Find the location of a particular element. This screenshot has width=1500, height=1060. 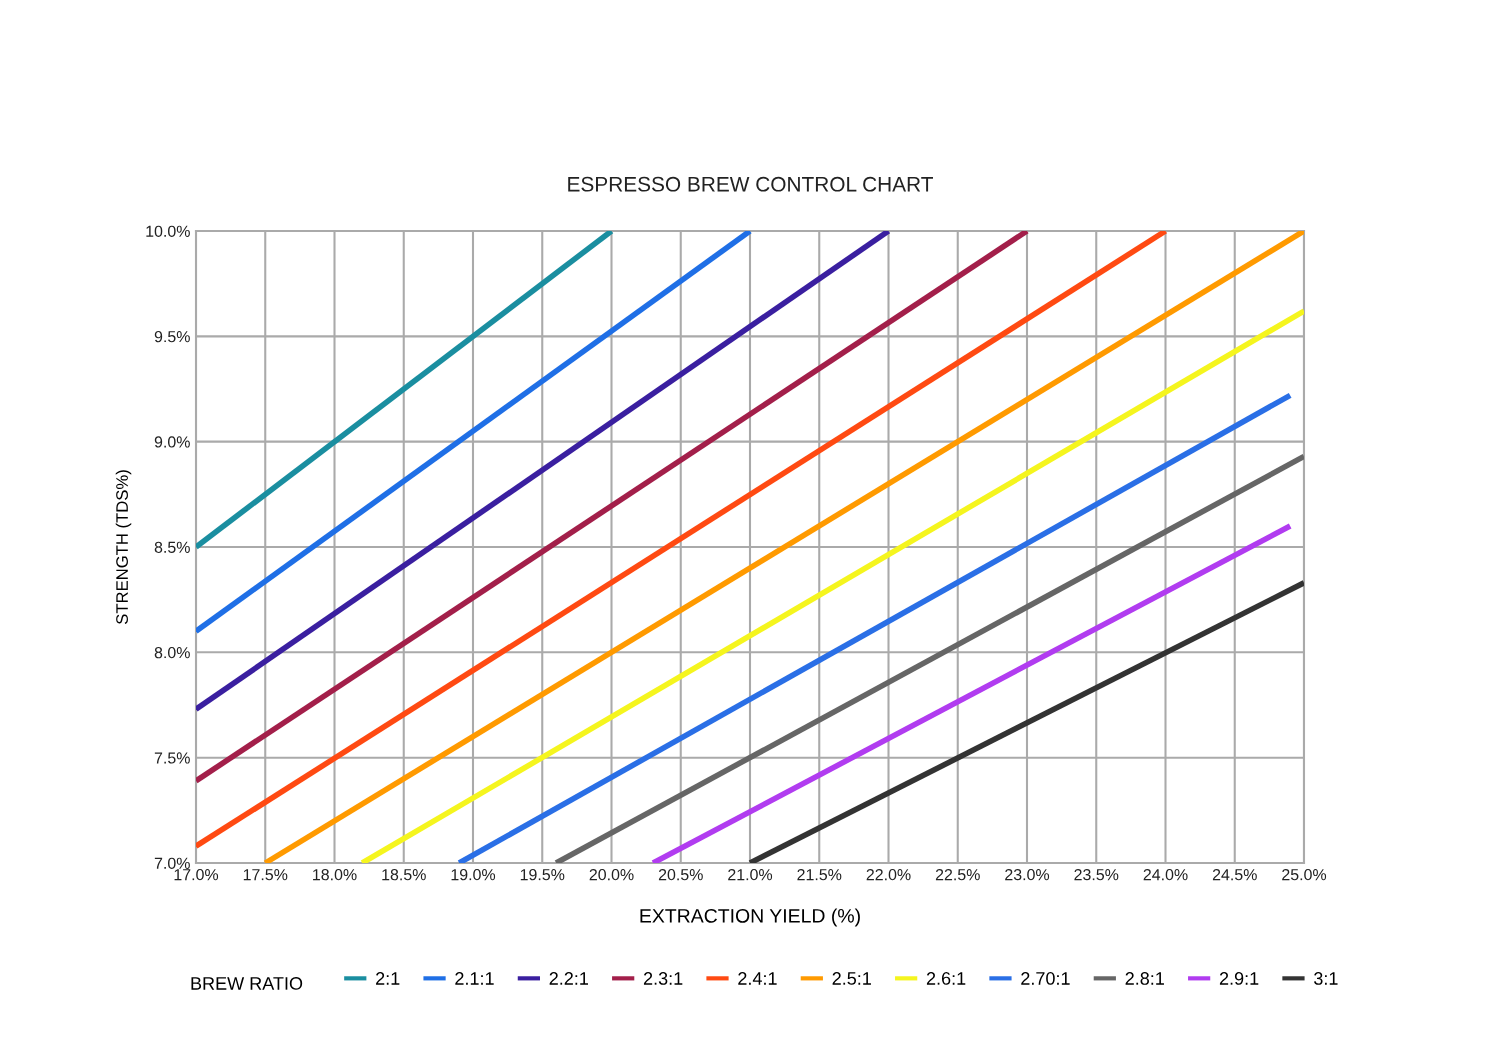

legend-label: 2.4:1 is located at coordinates (757, 978).